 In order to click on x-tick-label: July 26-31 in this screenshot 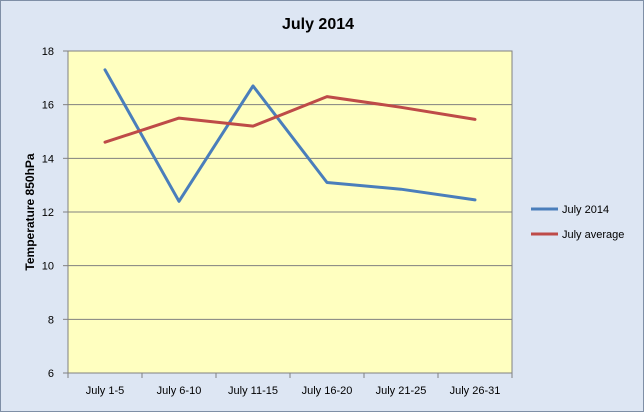, I will do `click(475, 391)`.